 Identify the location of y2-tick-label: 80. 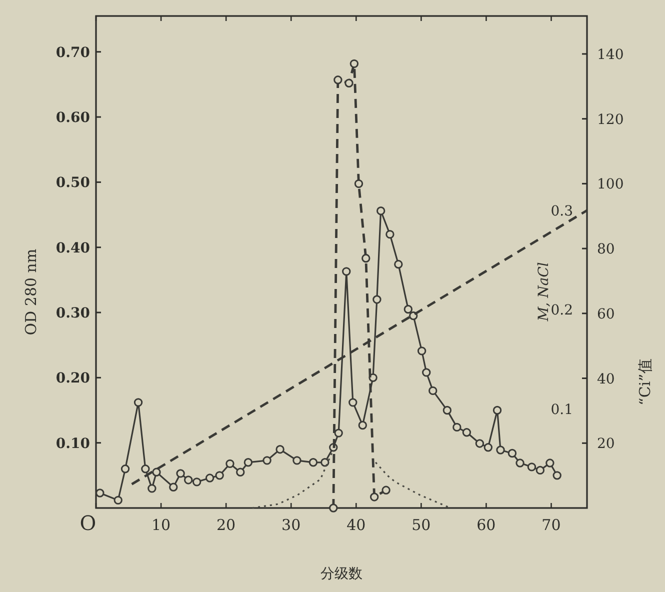
(606, 250).